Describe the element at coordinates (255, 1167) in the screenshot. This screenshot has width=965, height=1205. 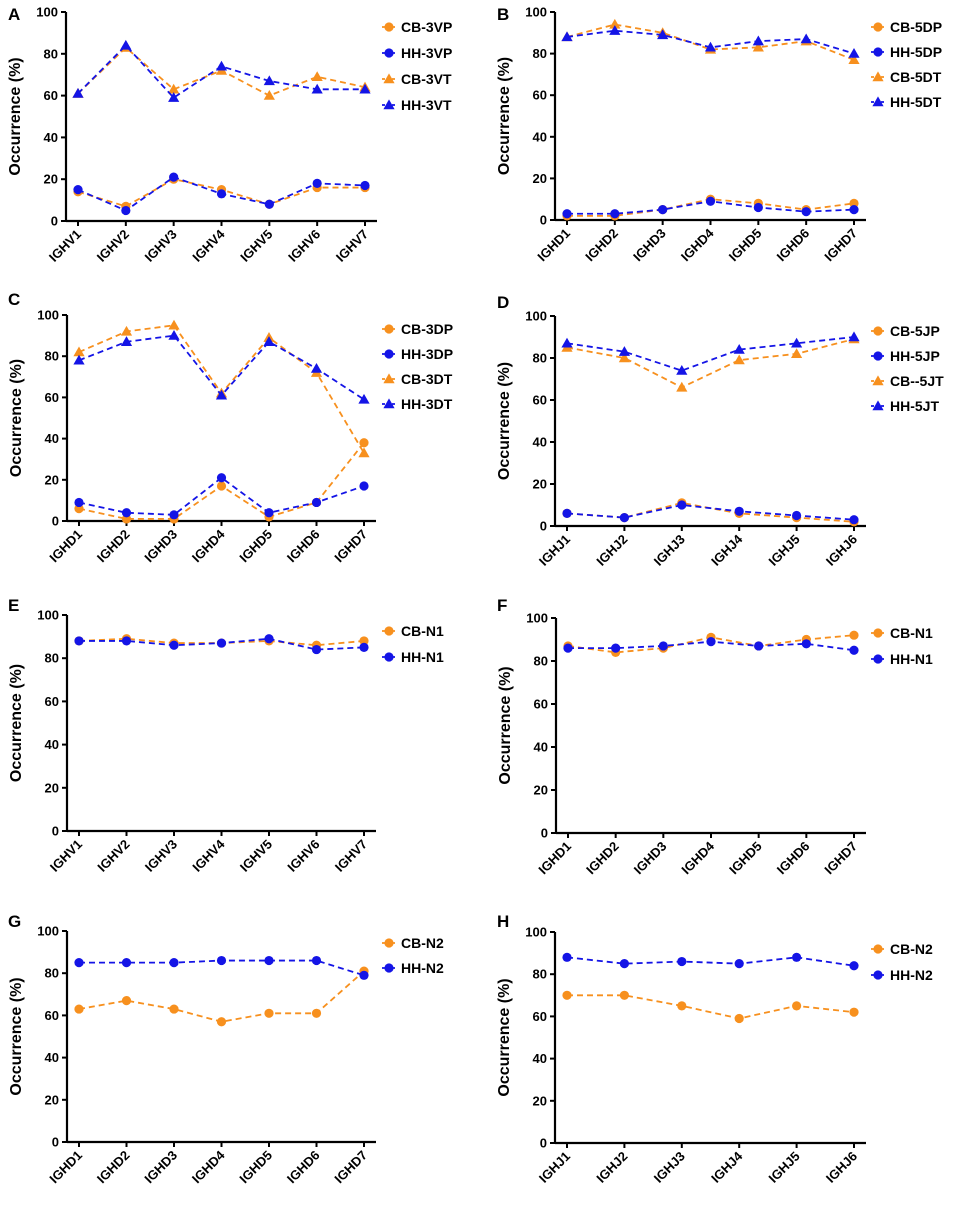
I see `x-tick-label-ighd5: IGHD5` at that location.